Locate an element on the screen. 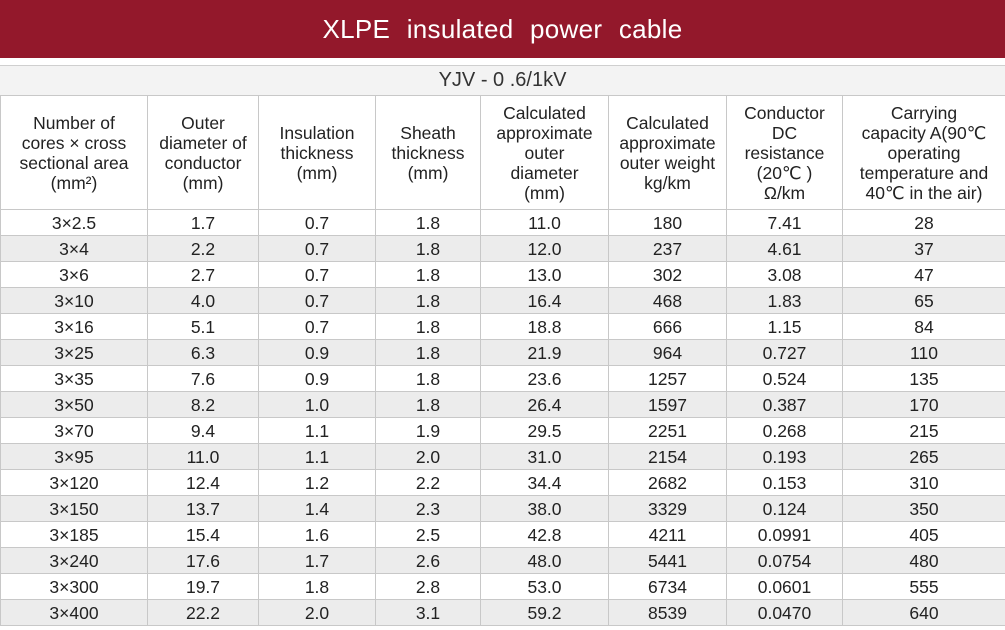  table-cell: 1.83 is located at coordinates (784, 300).